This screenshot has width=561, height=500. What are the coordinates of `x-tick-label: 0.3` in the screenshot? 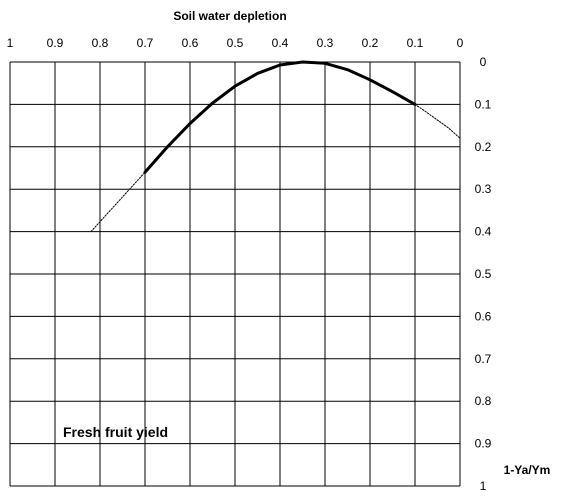 It's located at (325, 43).